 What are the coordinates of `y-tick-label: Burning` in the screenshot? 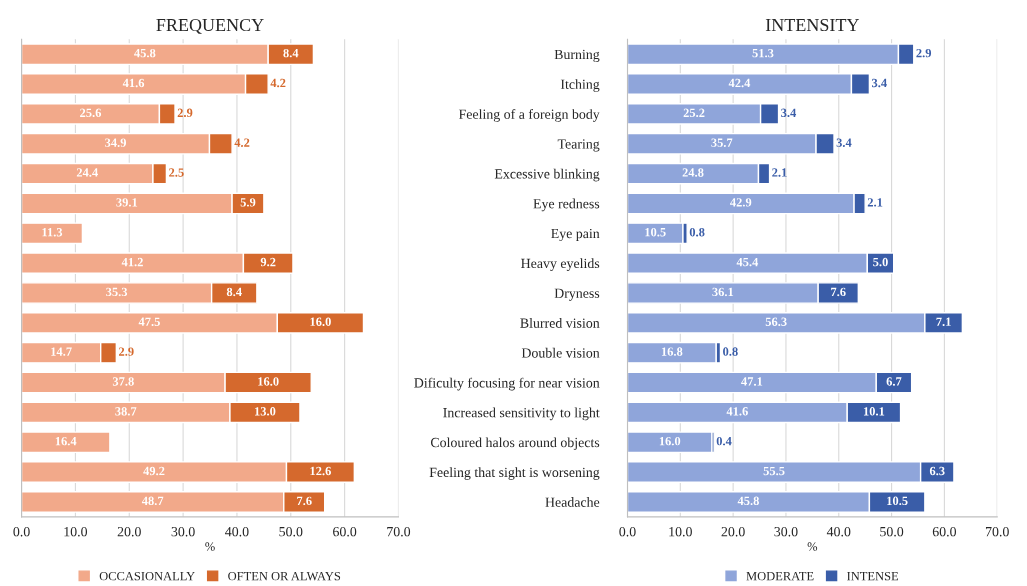 It's located at (577, 55).